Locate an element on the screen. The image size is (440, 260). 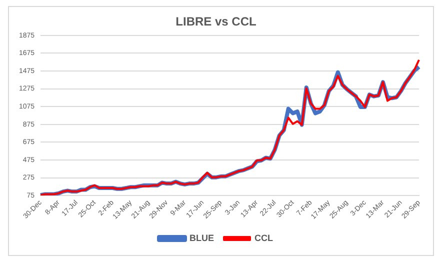
legend-label: CCL is located at coordinates (264, 237).